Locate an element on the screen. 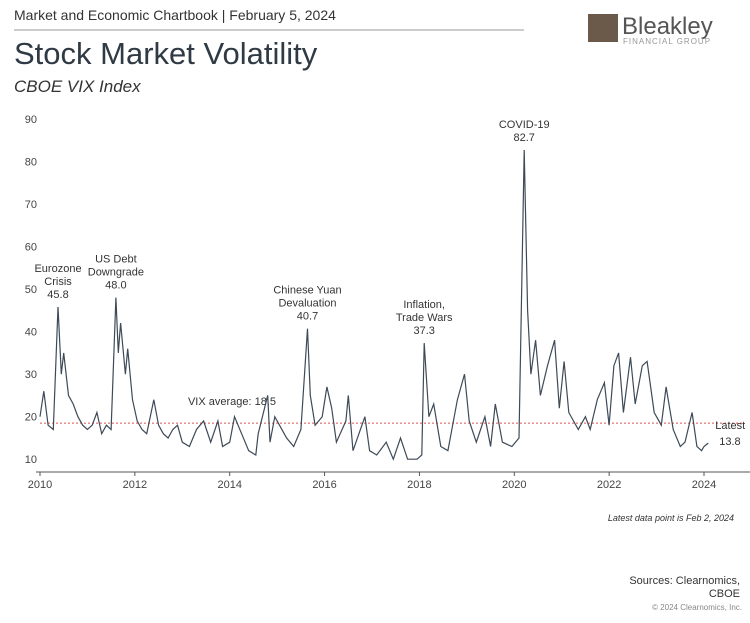 Image resolution: width=750 pixels, height=623 pixels. annotation-value: 40.7 is located at coordinates (307, 317).